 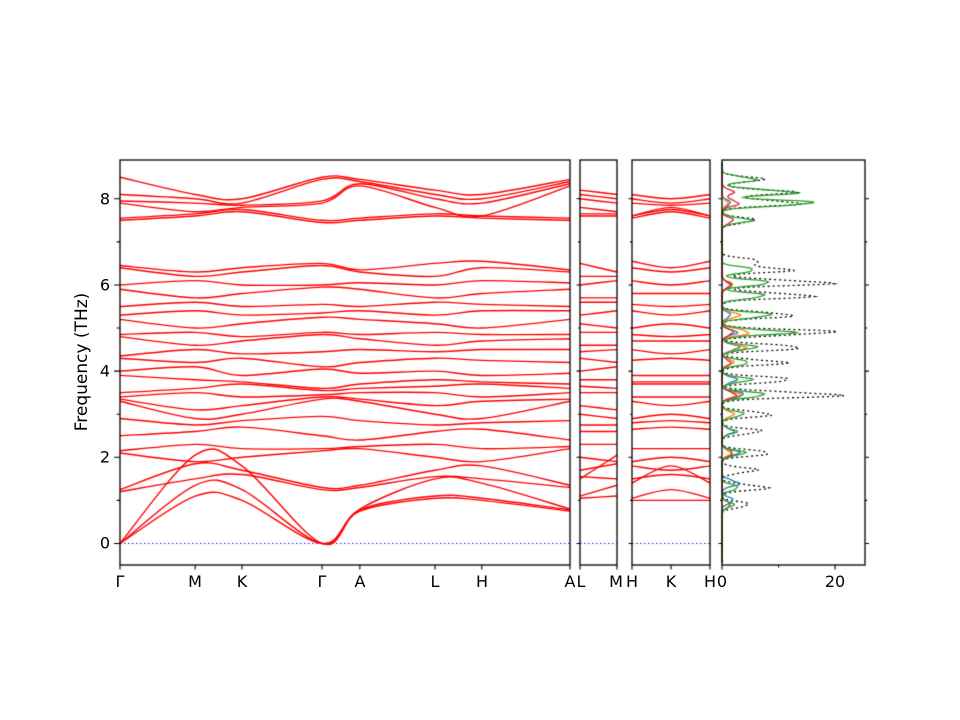 What do you see at coordinates (722, 581) in the screenshot?
I see `dos-tick-0: 0` at bounding box center [722, 581].